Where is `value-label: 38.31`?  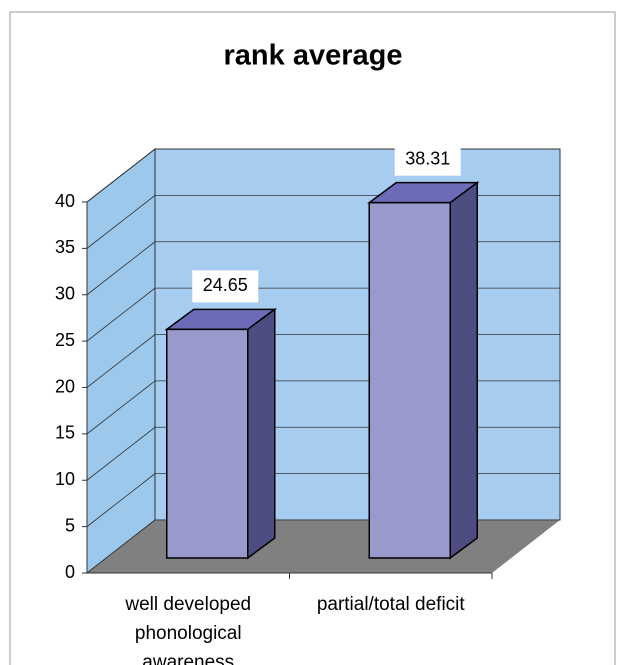 value-label: 38.31 is located at coordinates (427, 158).